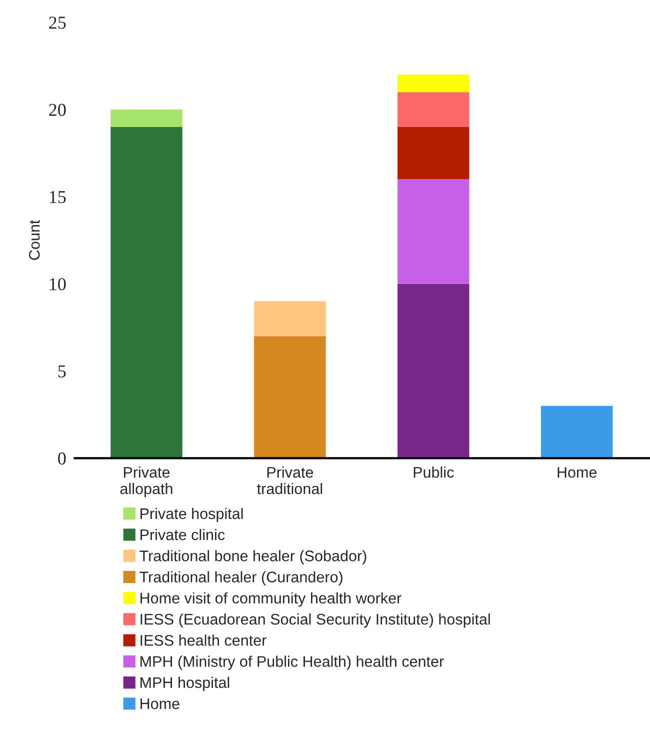 This screenshot has width=650, height=745. What do you see at coordinates (62, 371) in the screenshot?
I see `y-tick-label: 5` at bounding box center [62, 371].